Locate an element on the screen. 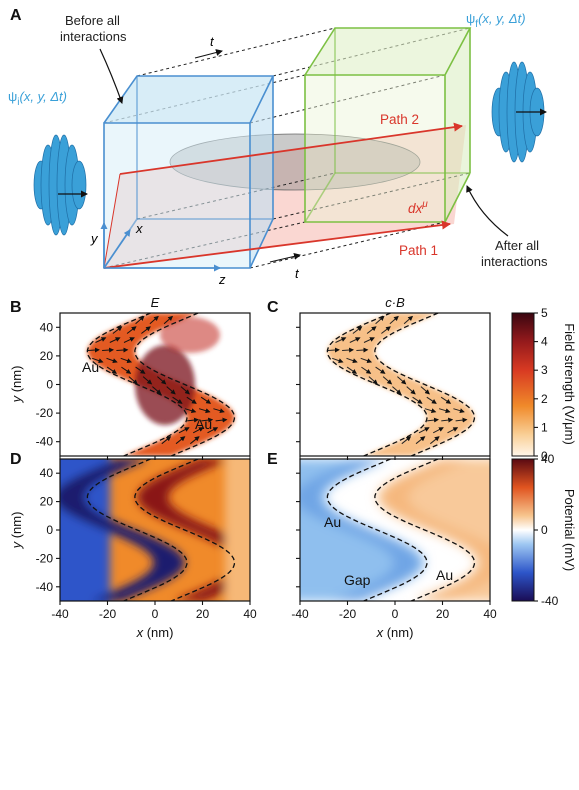 This screenshot has height=790, width=579. panel-label-e: E is located at coordinates (272, 459).